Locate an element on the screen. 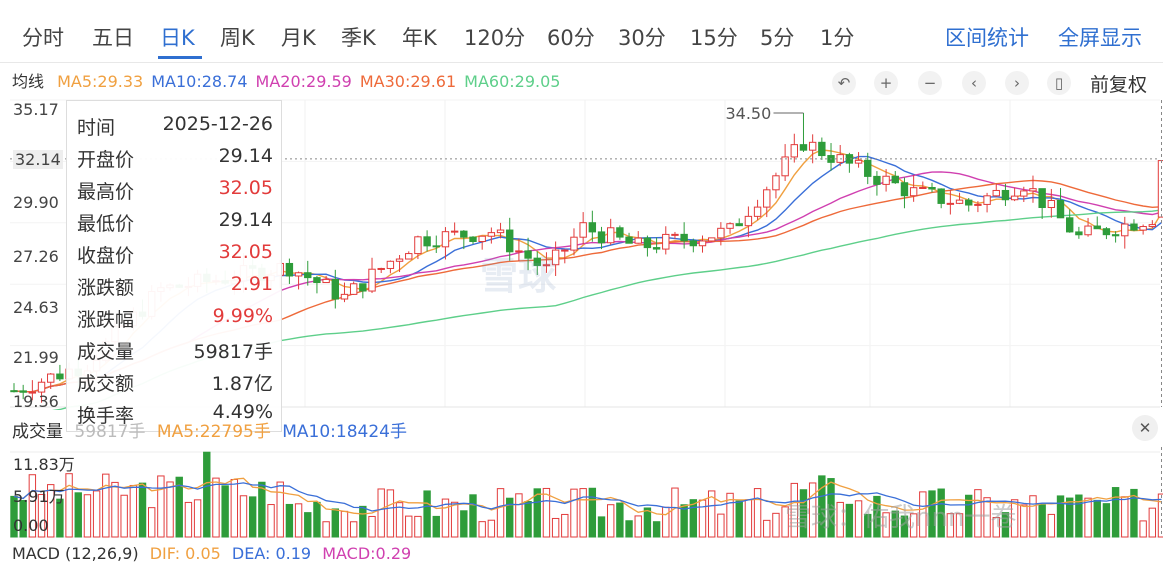  range-stats-button: 区间统计 is located at coordinates (987, 38).